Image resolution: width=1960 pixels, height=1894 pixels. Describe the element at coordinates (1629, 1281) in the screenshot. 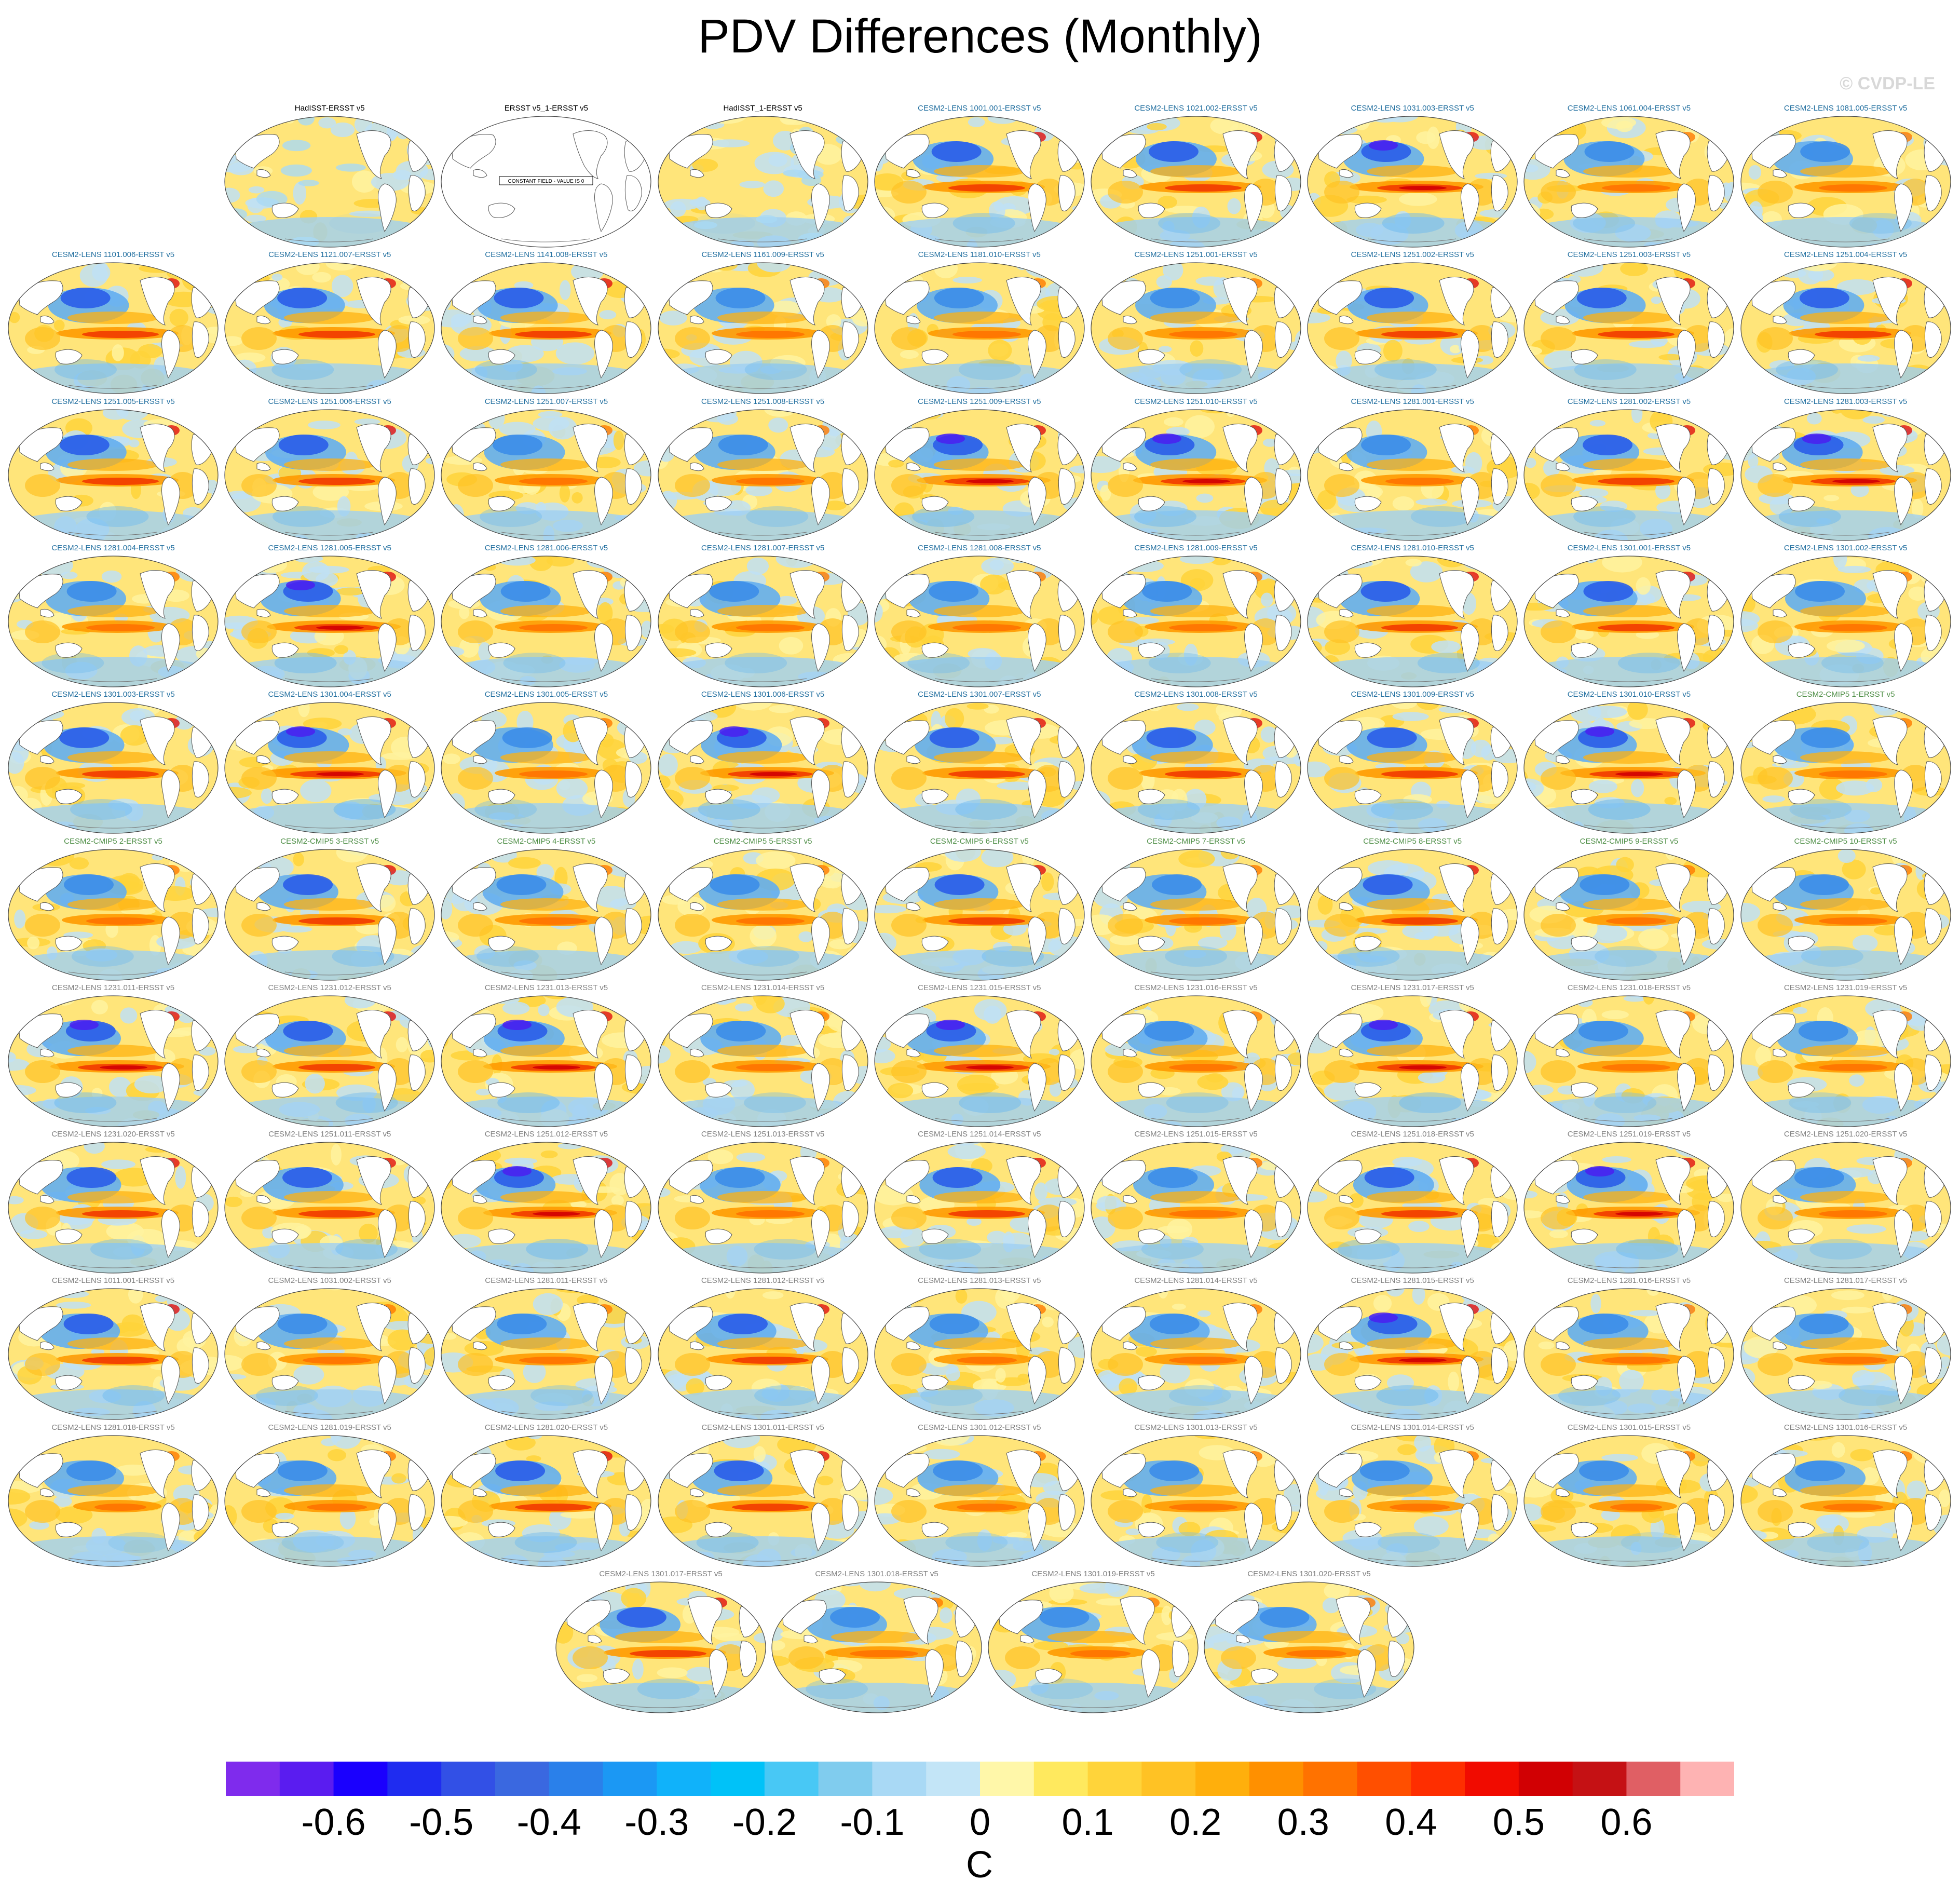

I see `map-panel-title: CESM2-LENS 1281.016-ERSST v5` at that location.